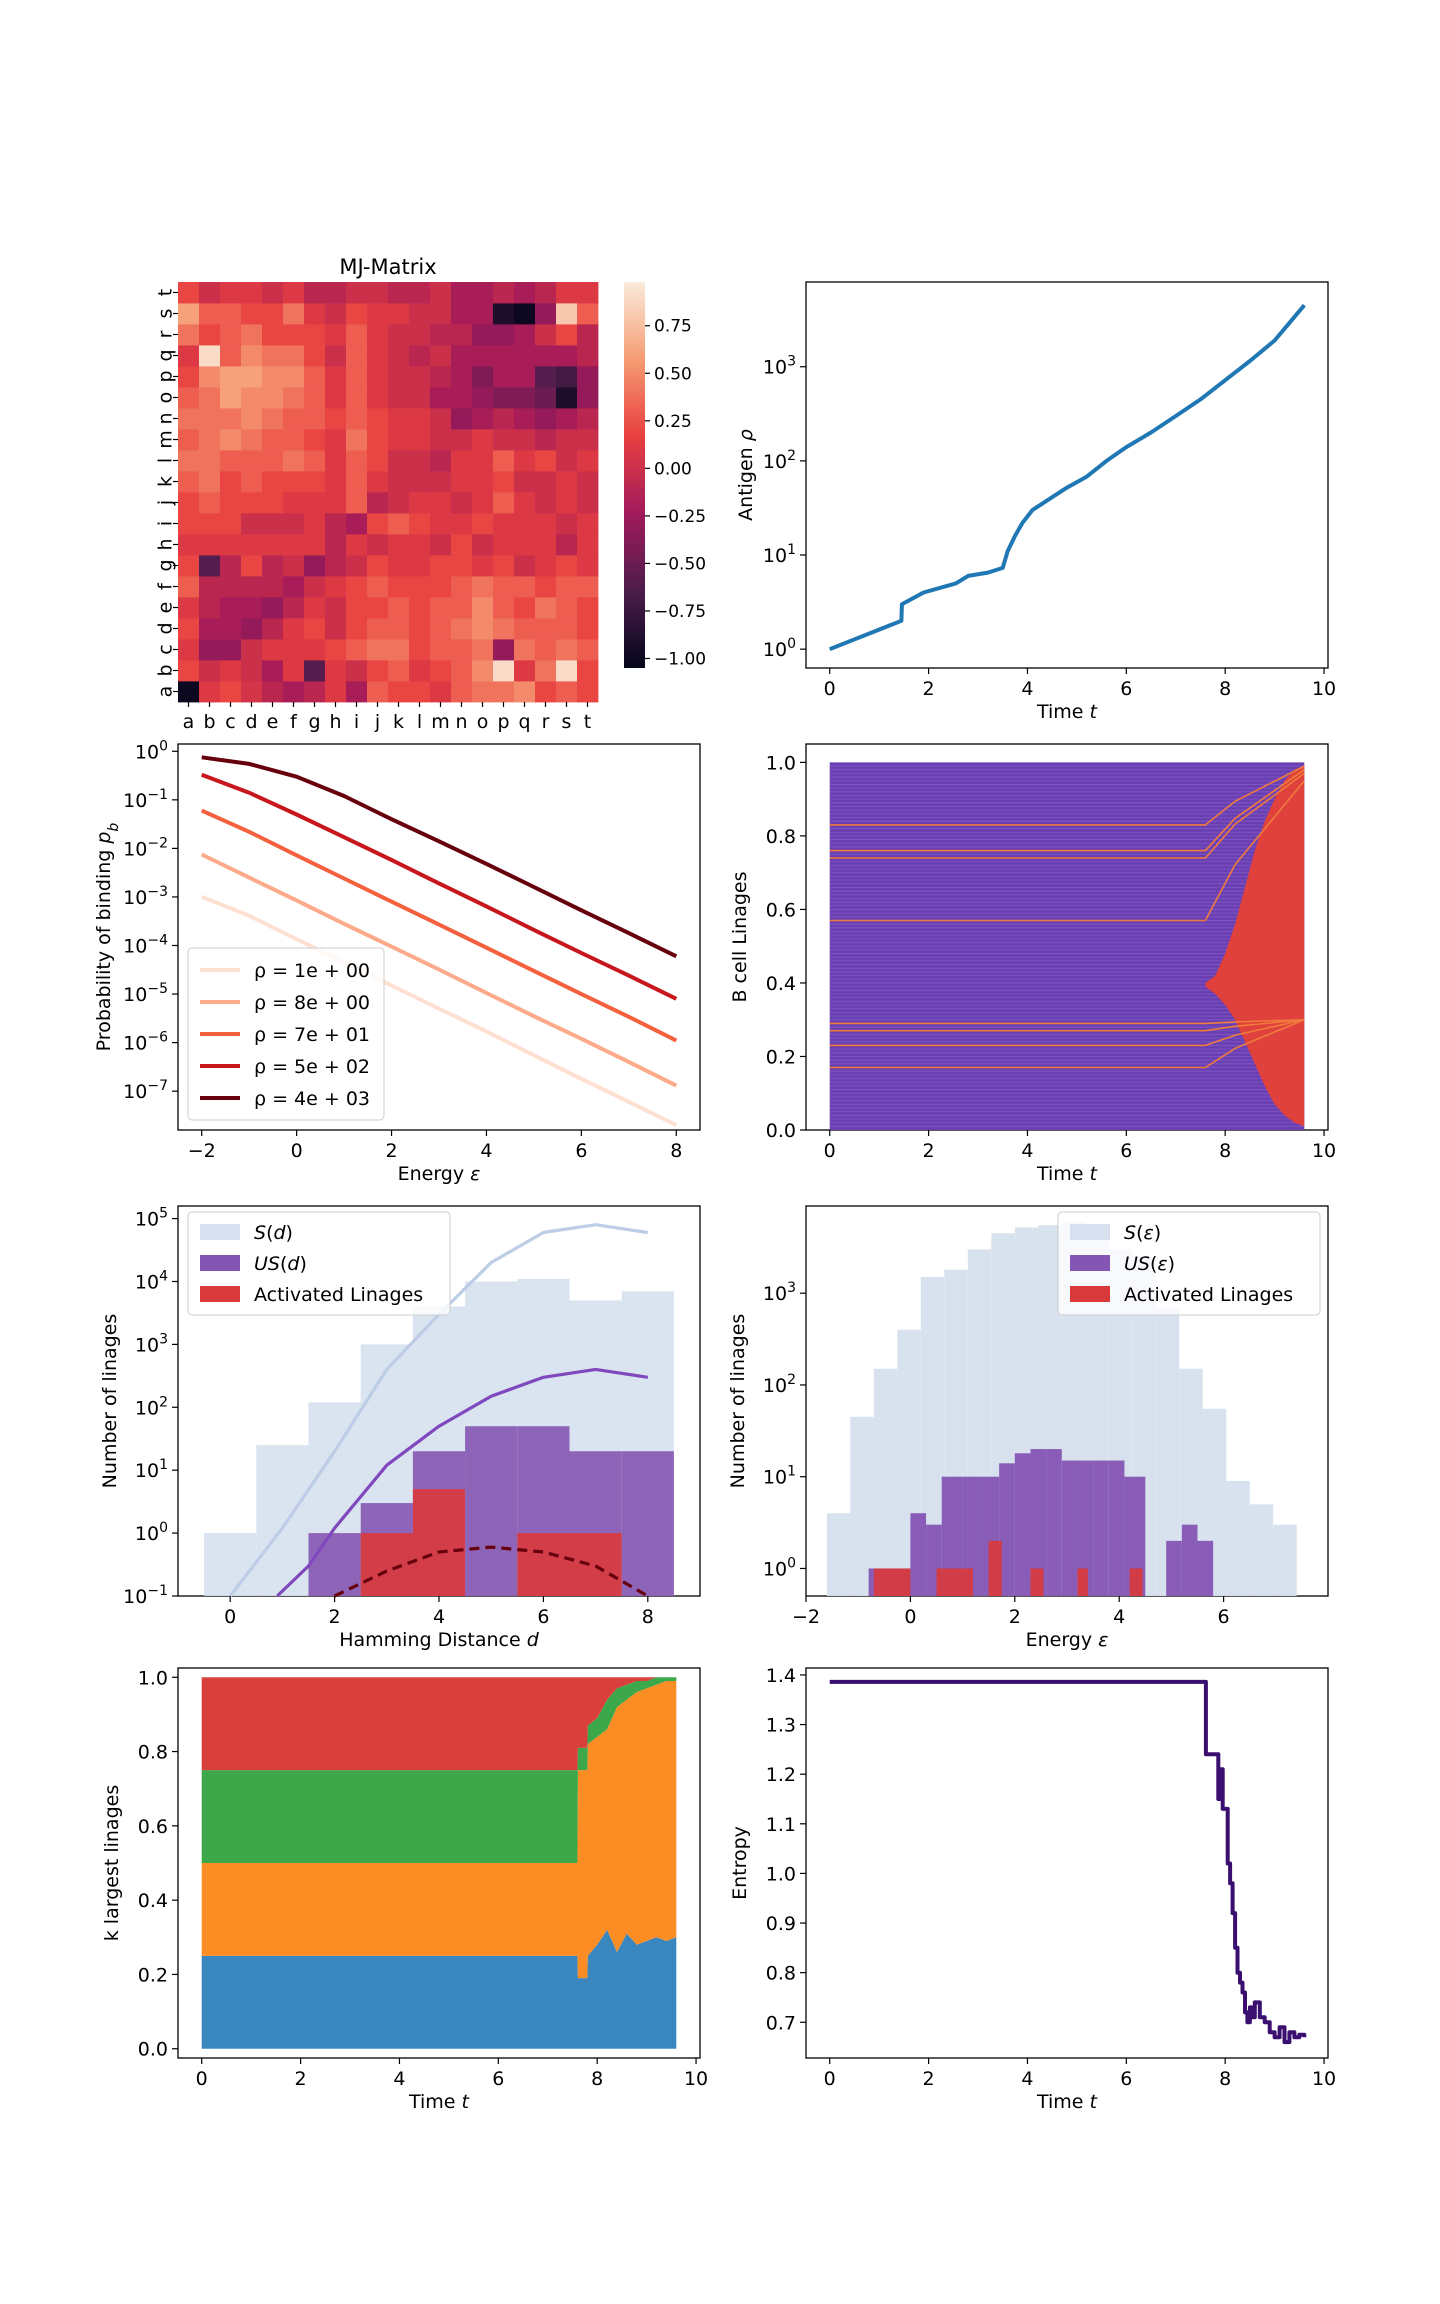 Image resolution: width=1440 pixels, height=2304 pixels. Describe the element at coordinates (166, 334) in the screenshot. I see `y-tick-label: r` at that location.